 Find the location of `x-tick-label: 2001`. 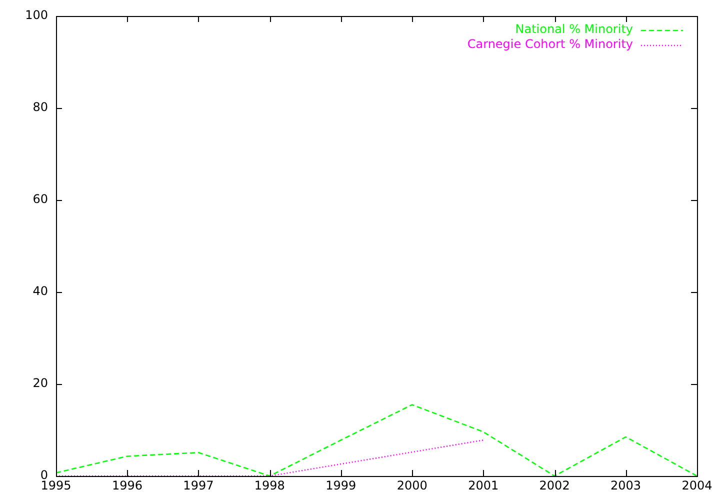

x-tick-label: 2001 is located at coordinates (483, 485).